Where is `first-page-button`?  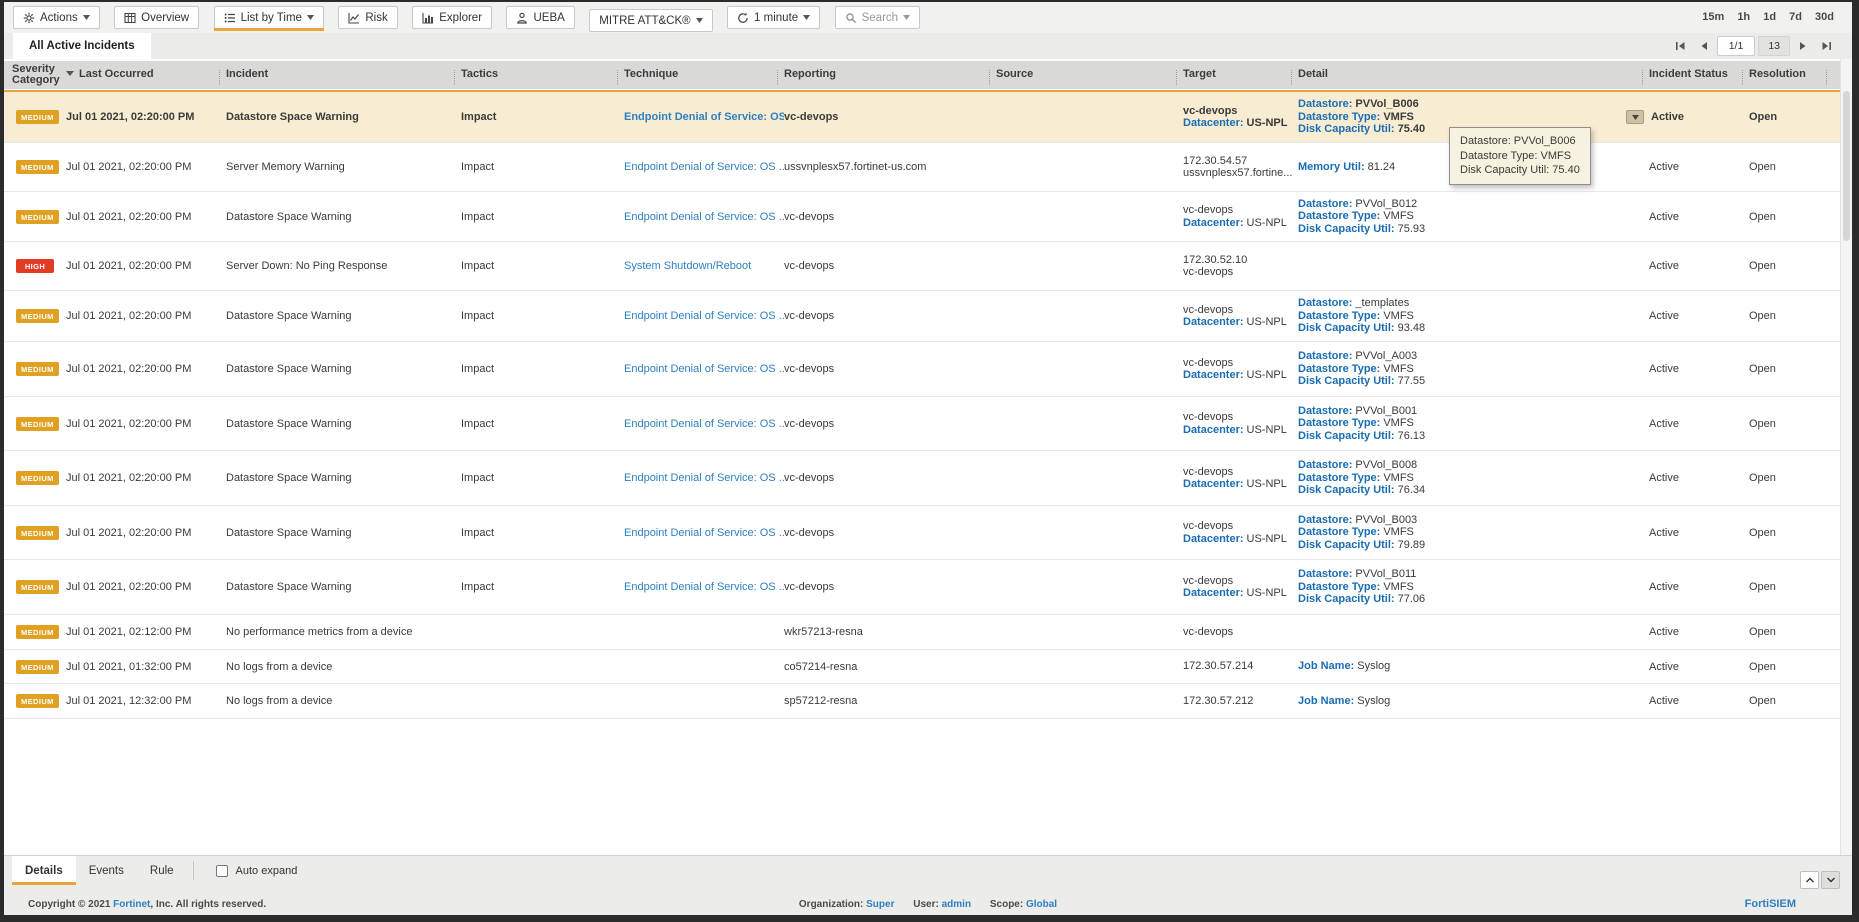
first-page-button is located at coordinates (1681, 46).